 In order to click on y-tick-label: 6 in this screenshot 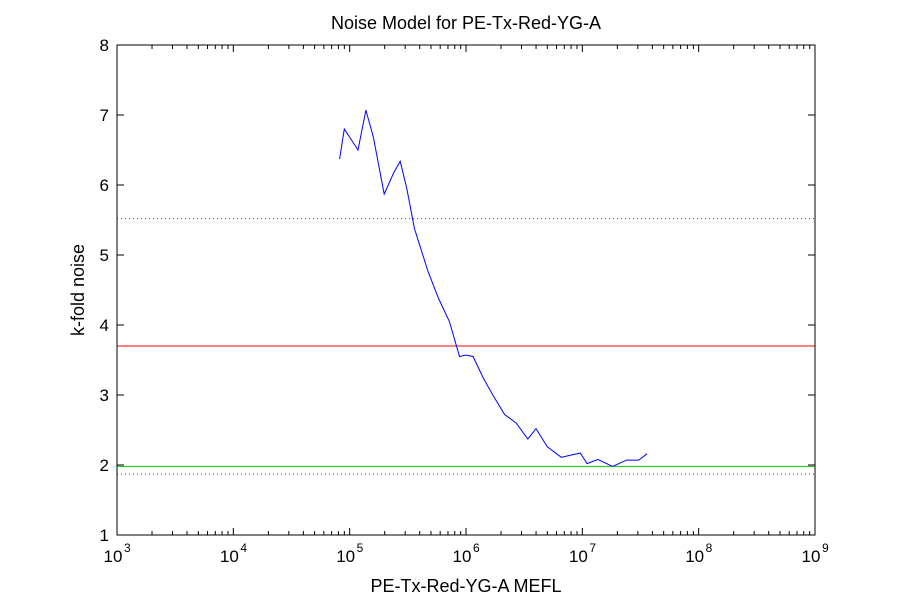, I will do `click(104, 185)`.